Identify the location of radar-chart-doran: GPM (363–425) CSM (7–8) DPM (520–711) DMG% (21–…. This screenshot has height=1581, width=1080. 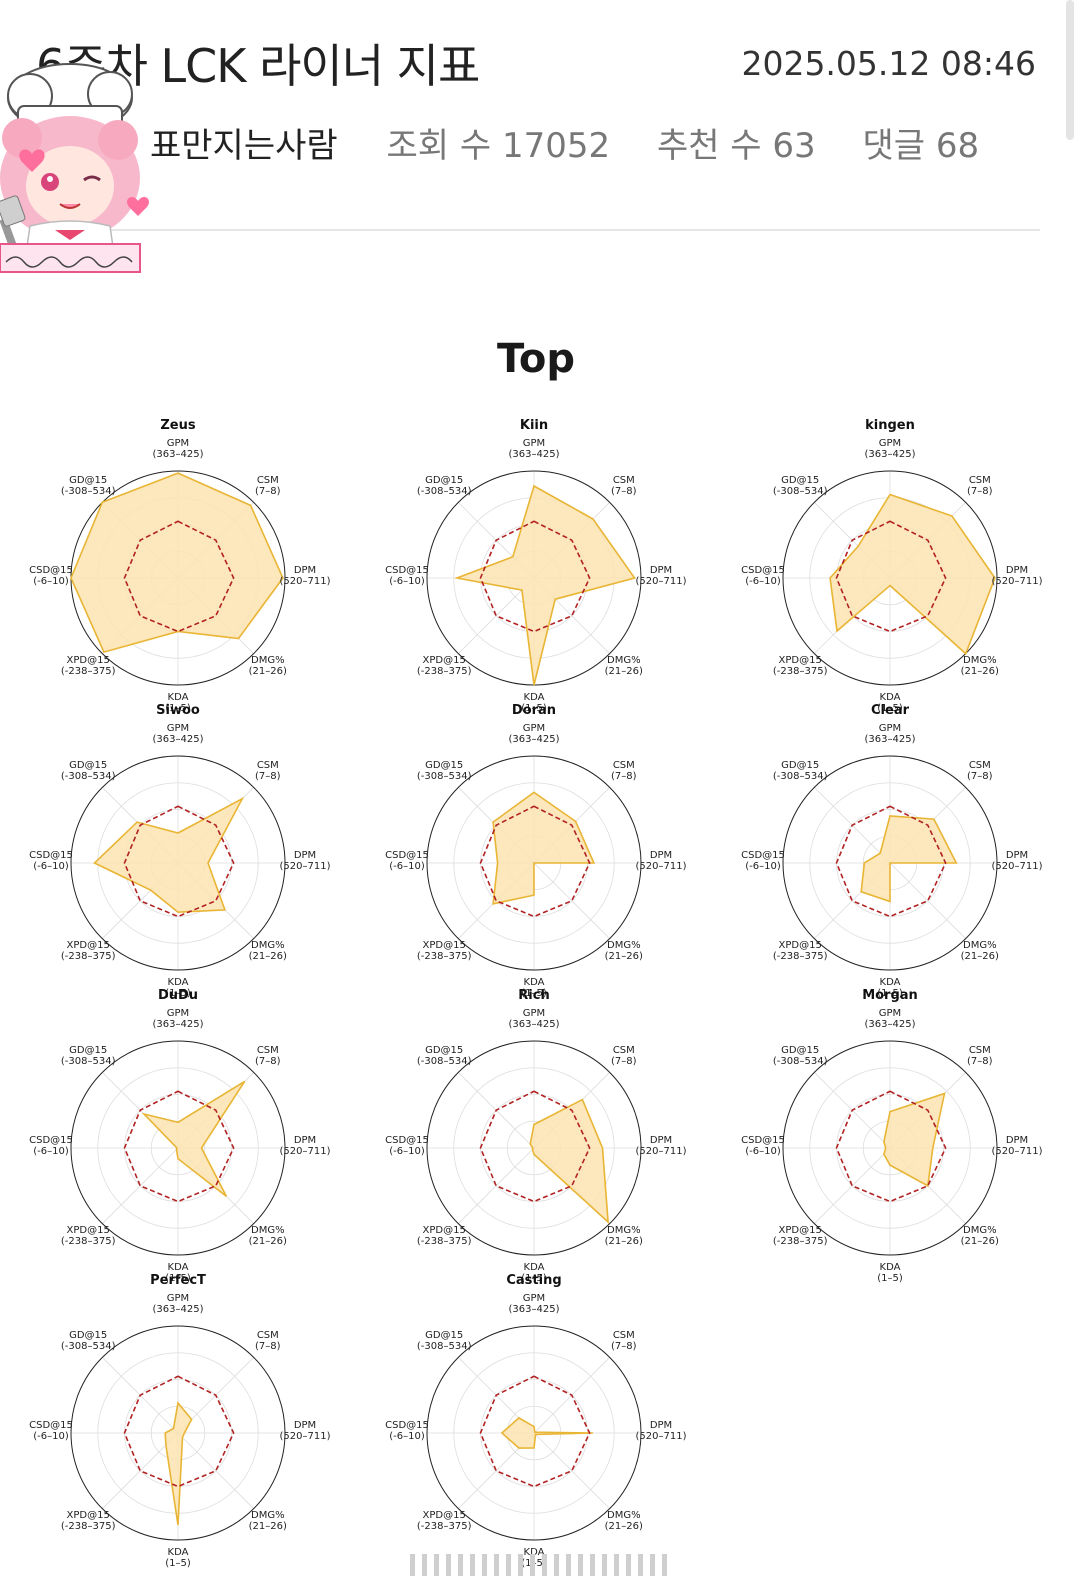
(535, 851).